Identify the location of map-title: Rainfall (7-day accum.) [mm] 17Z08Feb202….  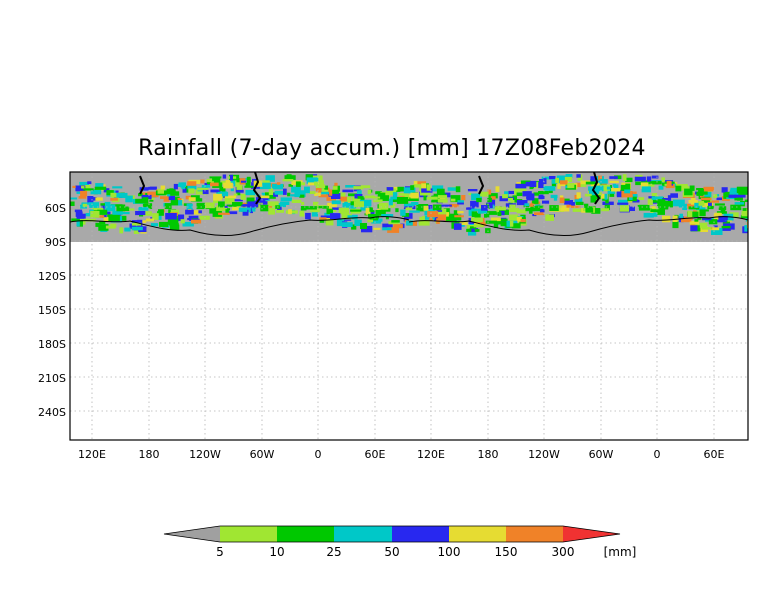
(392, 148).